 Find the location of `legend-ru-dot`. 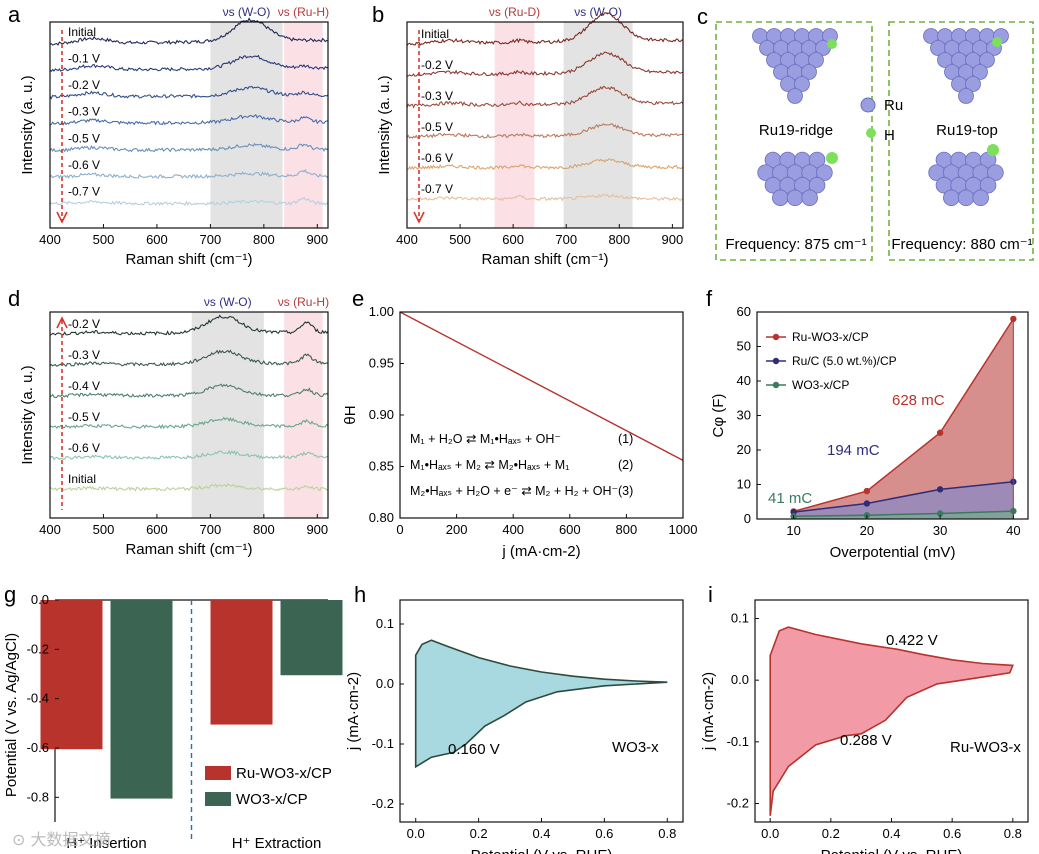

legend-ru-dot is located at coordinates (868, 105).